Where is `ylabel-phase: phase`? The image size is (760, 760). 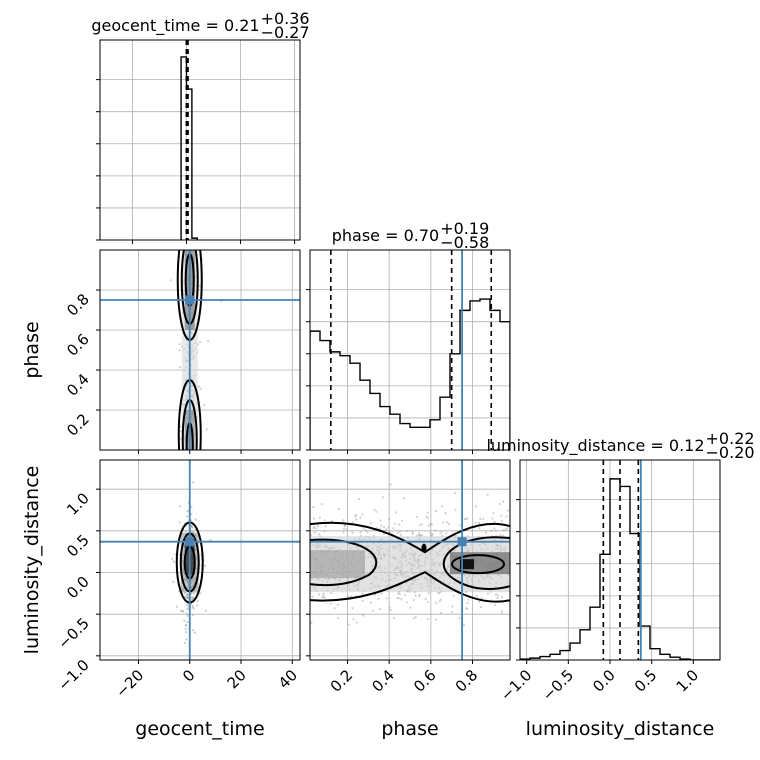
ylabel-phase: phase is located at coordinates (32, 349).